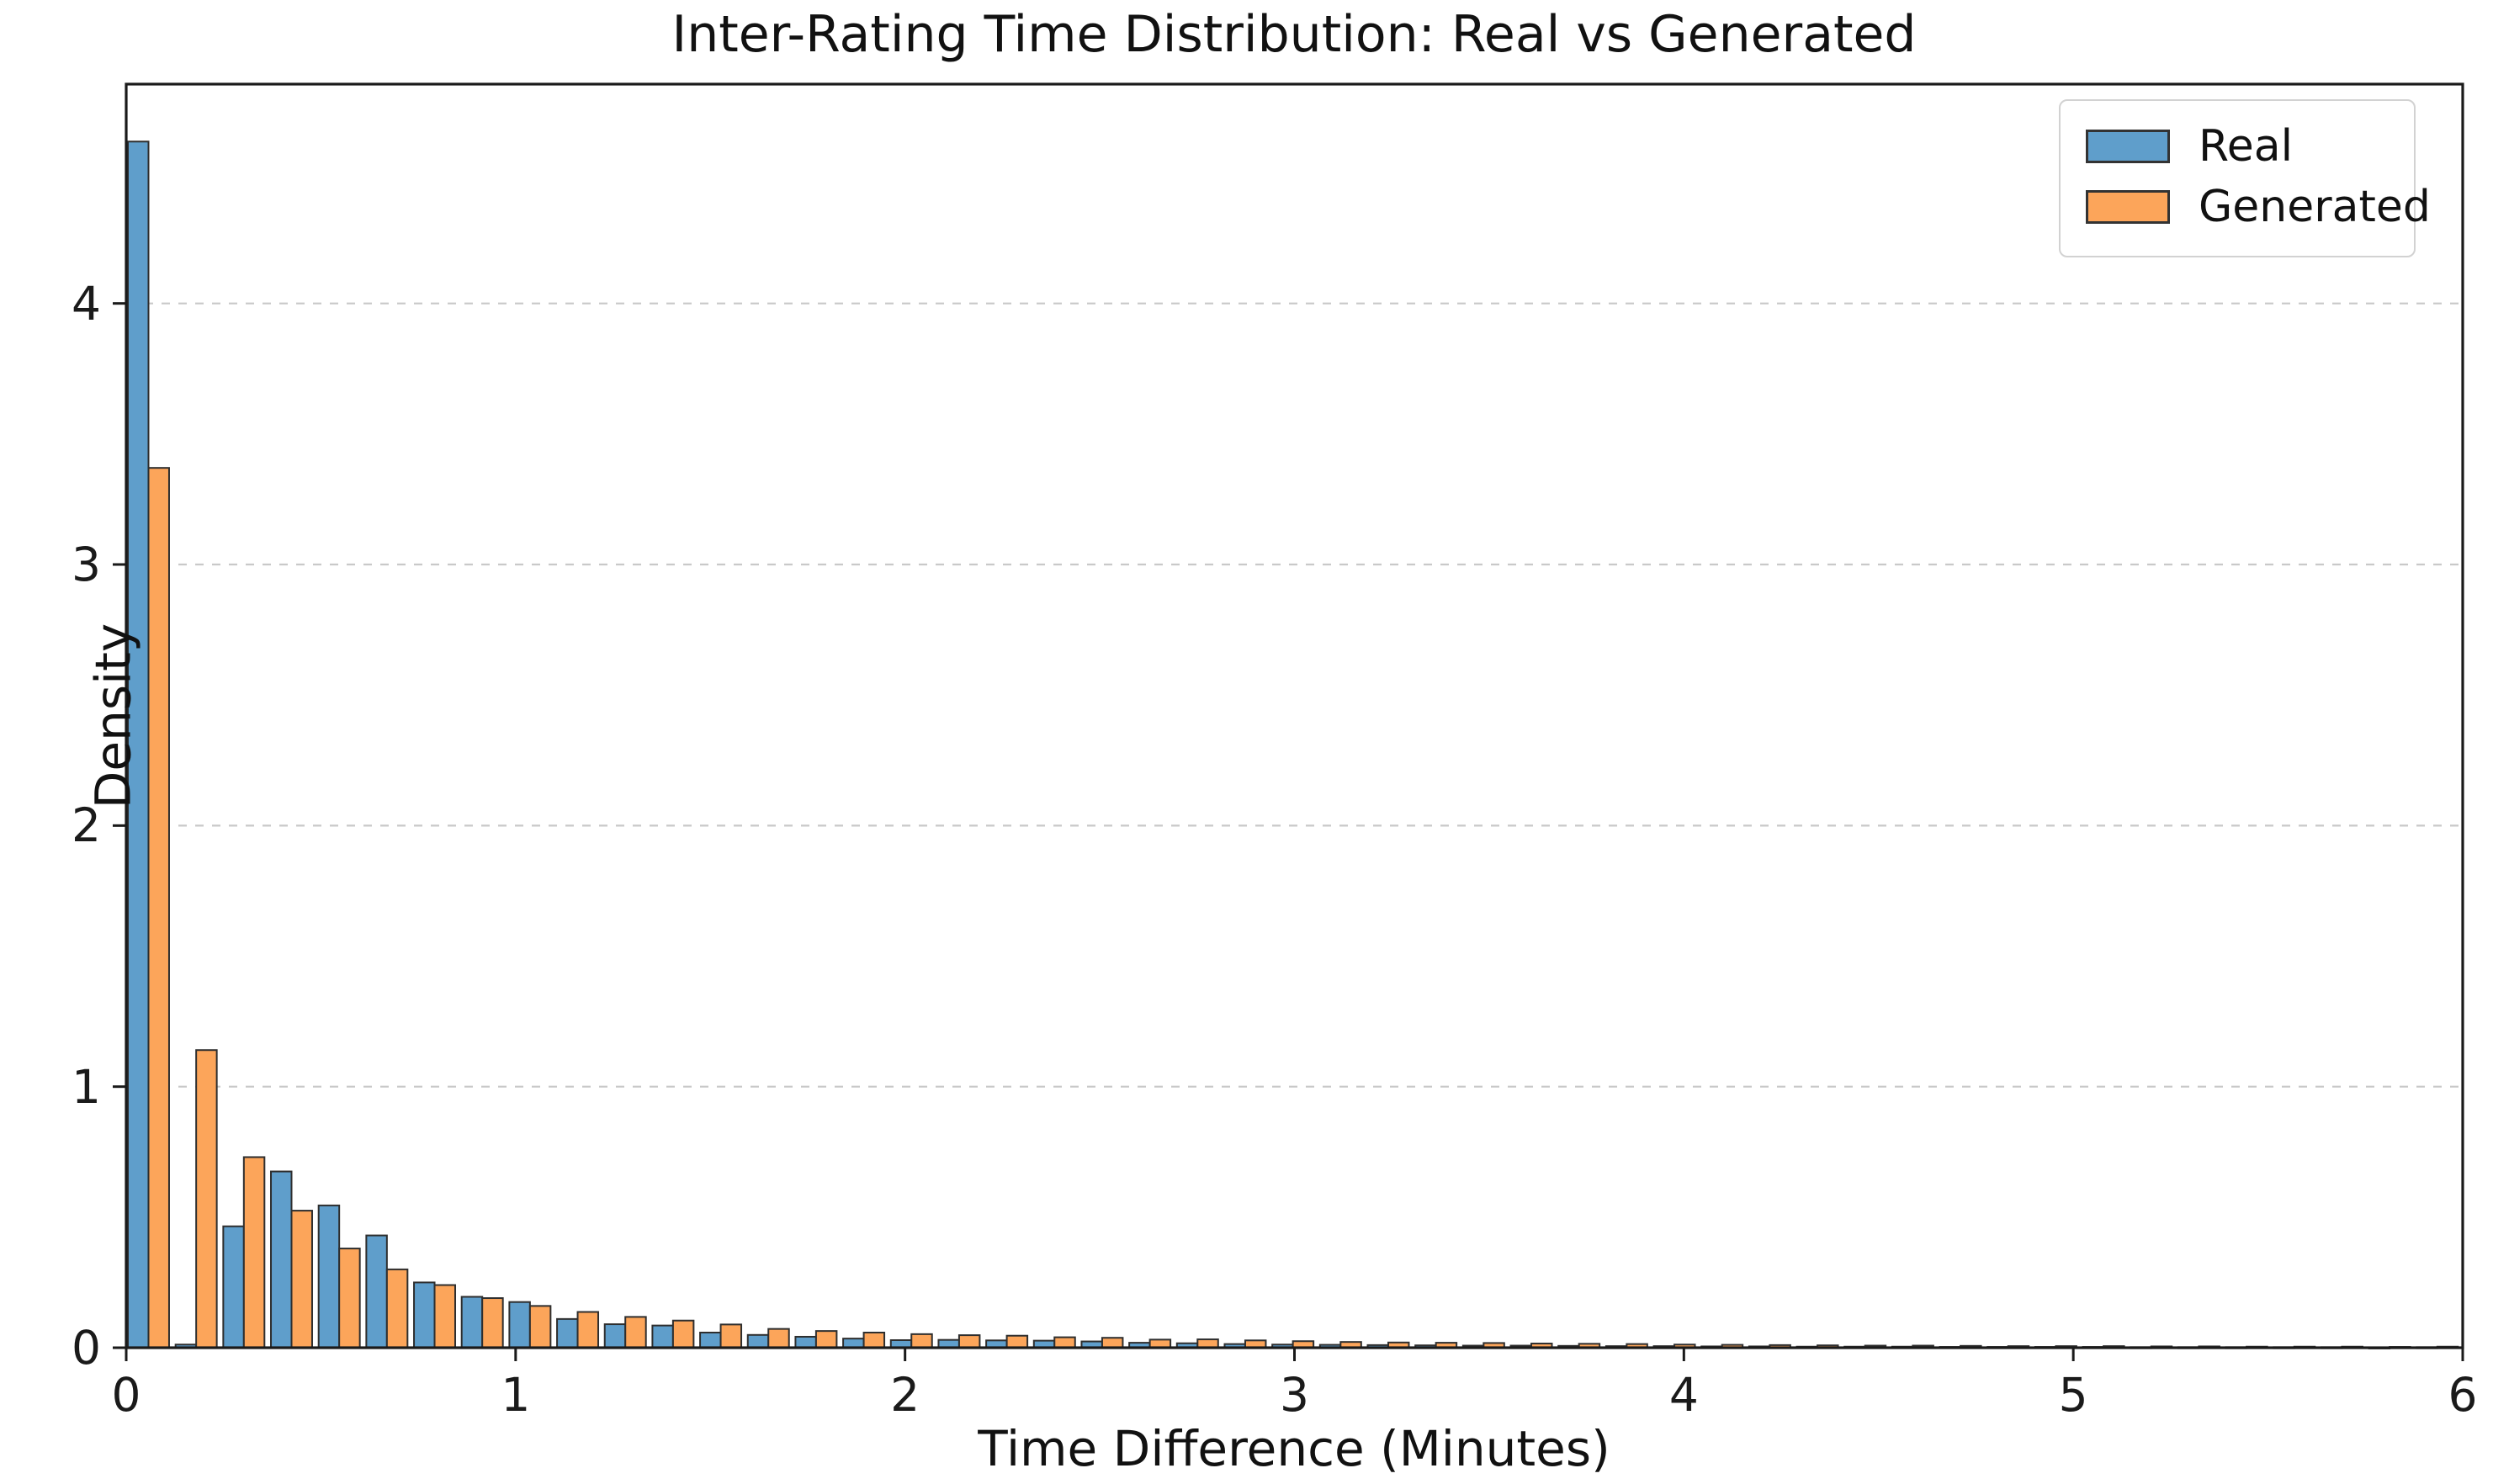 Image resolution: width=2493 pixels, height=1484 pixels. What do you see at coordinates (516, 1395) in the screenshot?
I see `x-tick-label-1: 1` at bounding box center [516, 1395].